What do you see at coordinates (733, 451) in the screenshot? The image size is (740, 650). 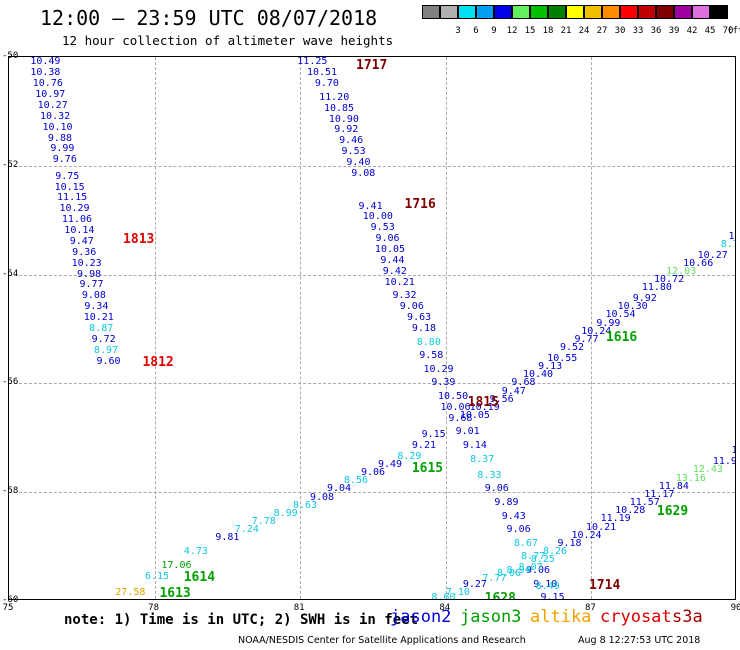 I see `wave-height-value: 1` at bounding box center [733, 451].